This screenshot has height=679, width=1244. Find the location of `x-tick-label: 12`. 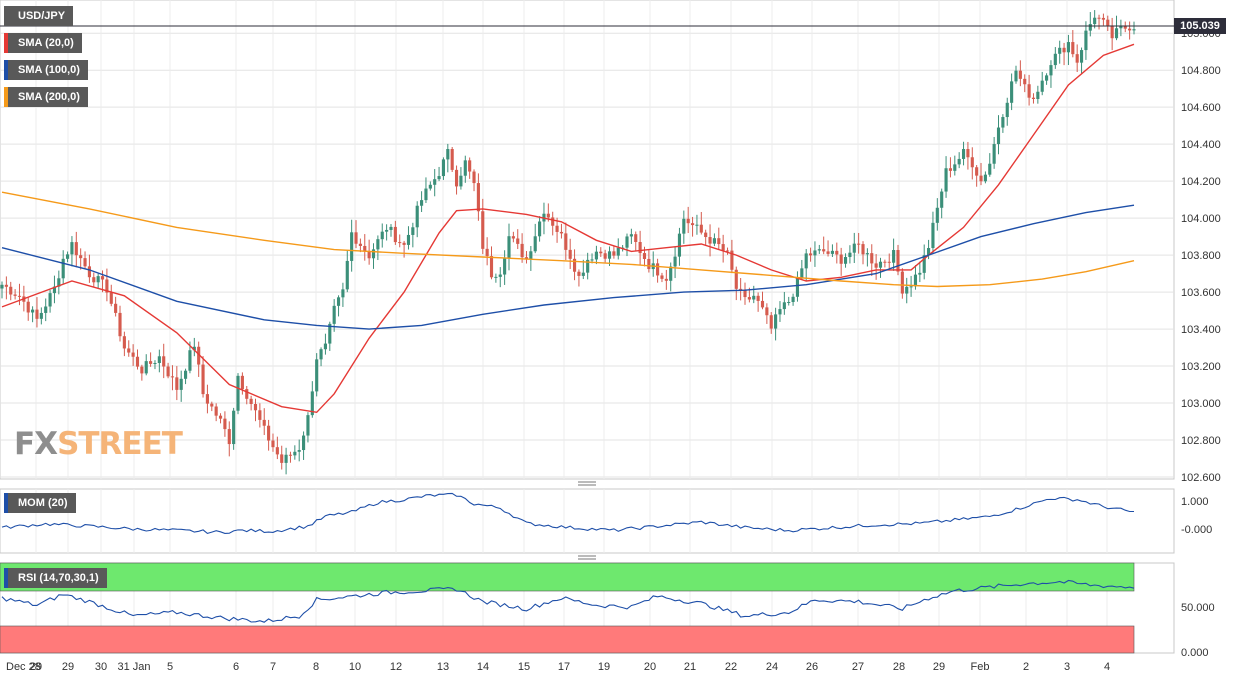

x-tick-label: 12 is located at coordinates (396, 667).